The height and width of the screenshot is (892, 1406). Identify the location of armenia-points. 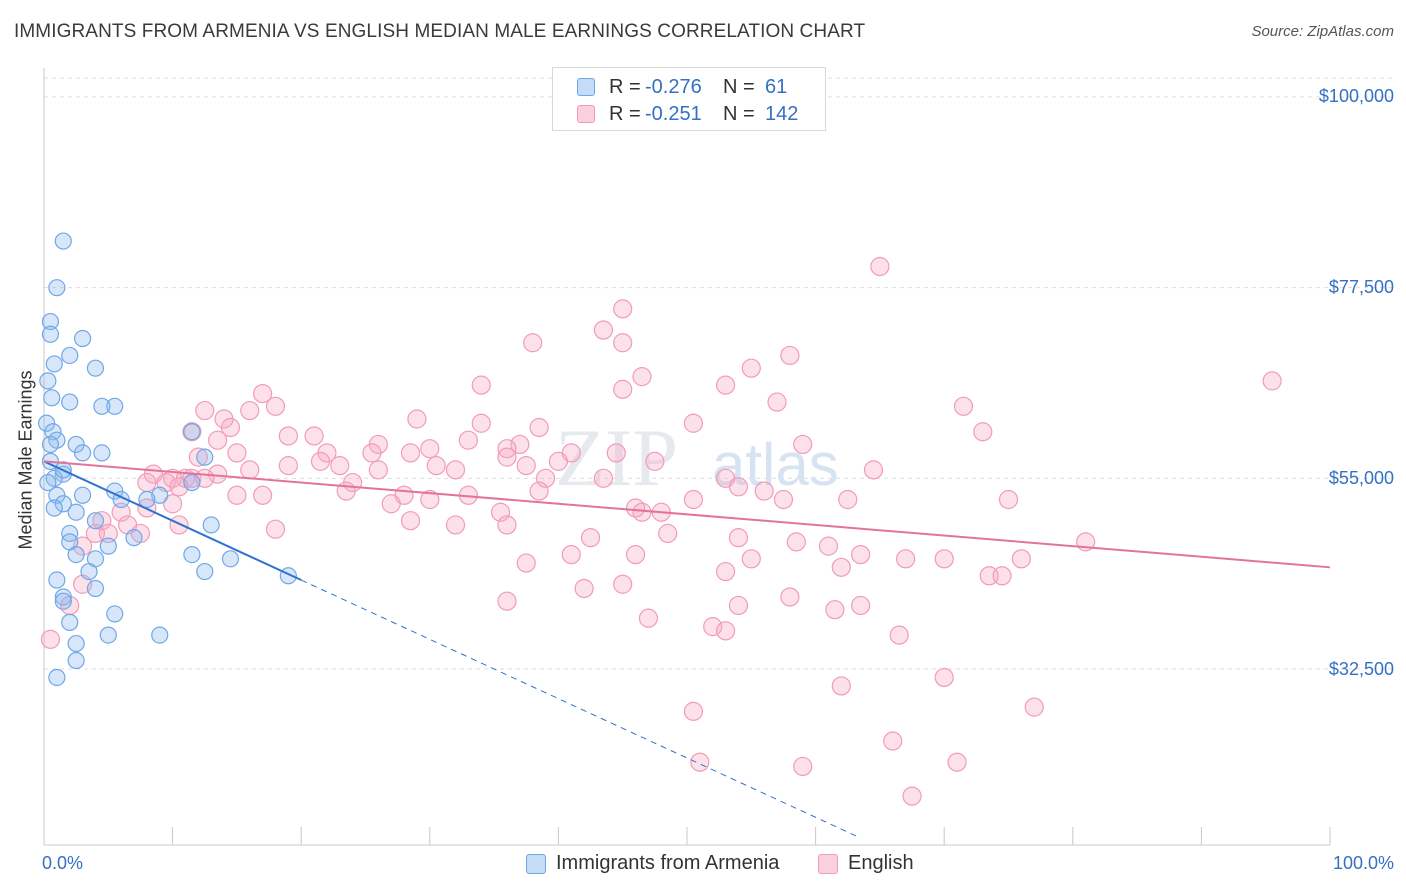
(167, 459).